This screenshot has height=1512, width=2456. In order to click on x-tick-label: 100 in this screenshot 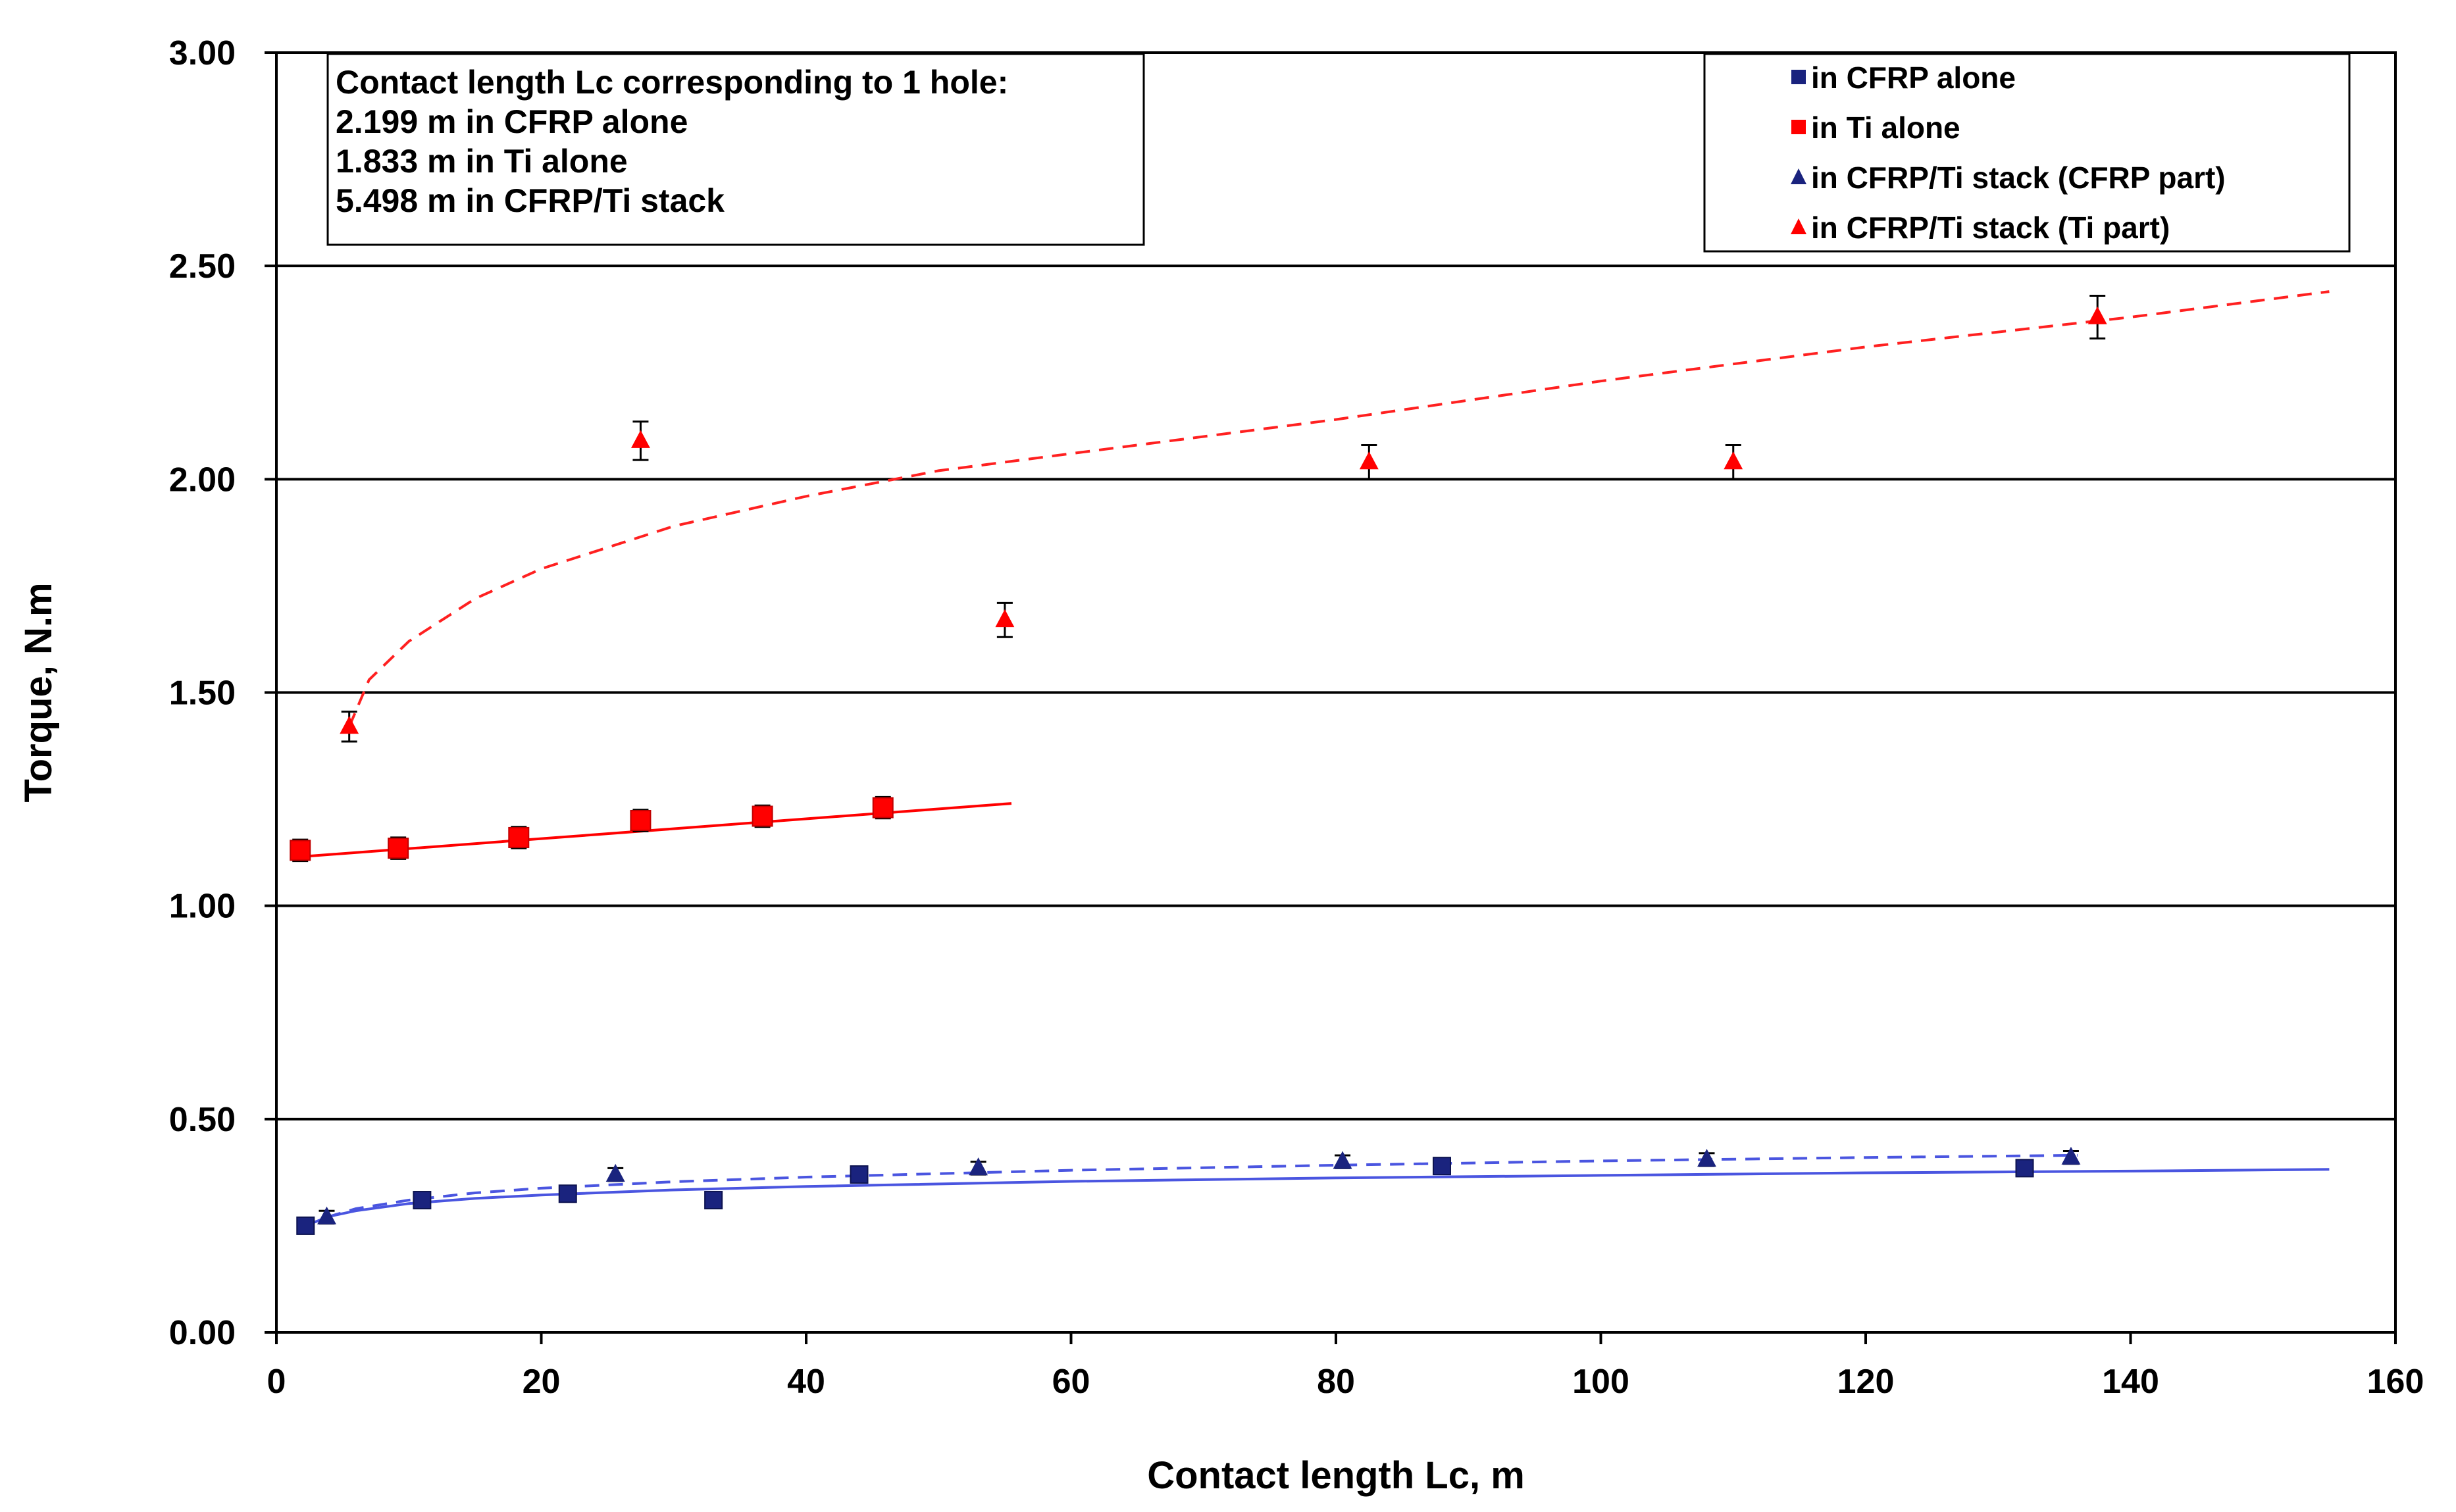, I will do `click(1601, 1382)`.